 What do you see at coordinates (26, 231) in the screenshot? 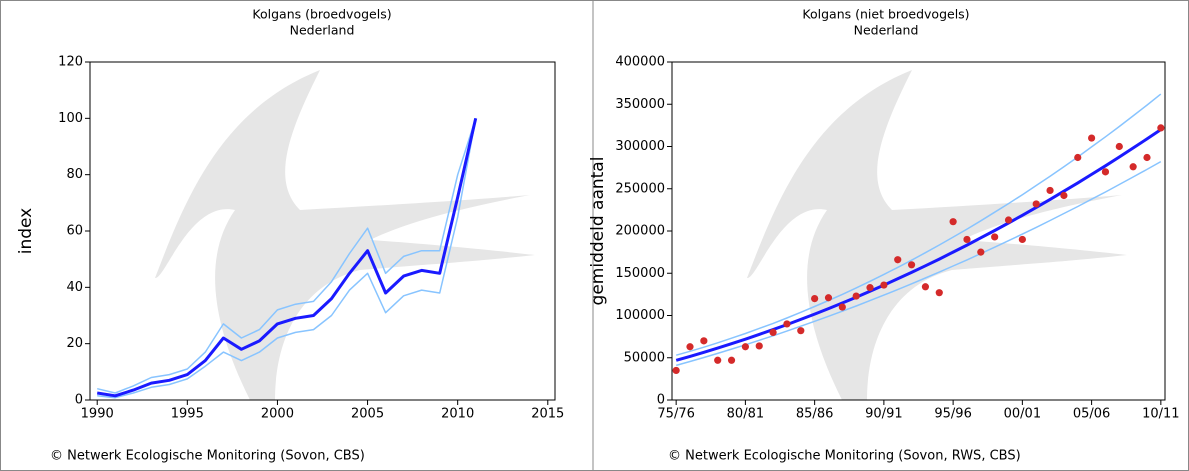
I see `y-axis-label: index` at bounding box center [26, 231].